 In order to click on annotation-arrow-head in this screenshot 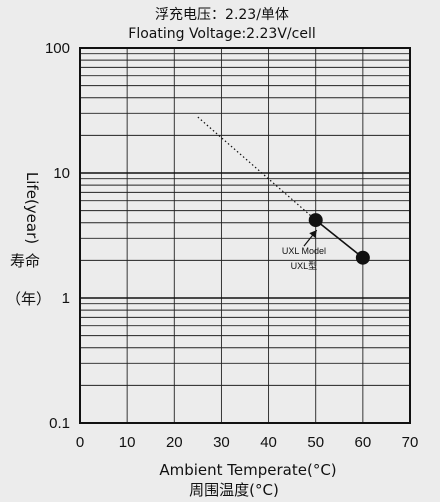, I will do `click(313, 234)`.